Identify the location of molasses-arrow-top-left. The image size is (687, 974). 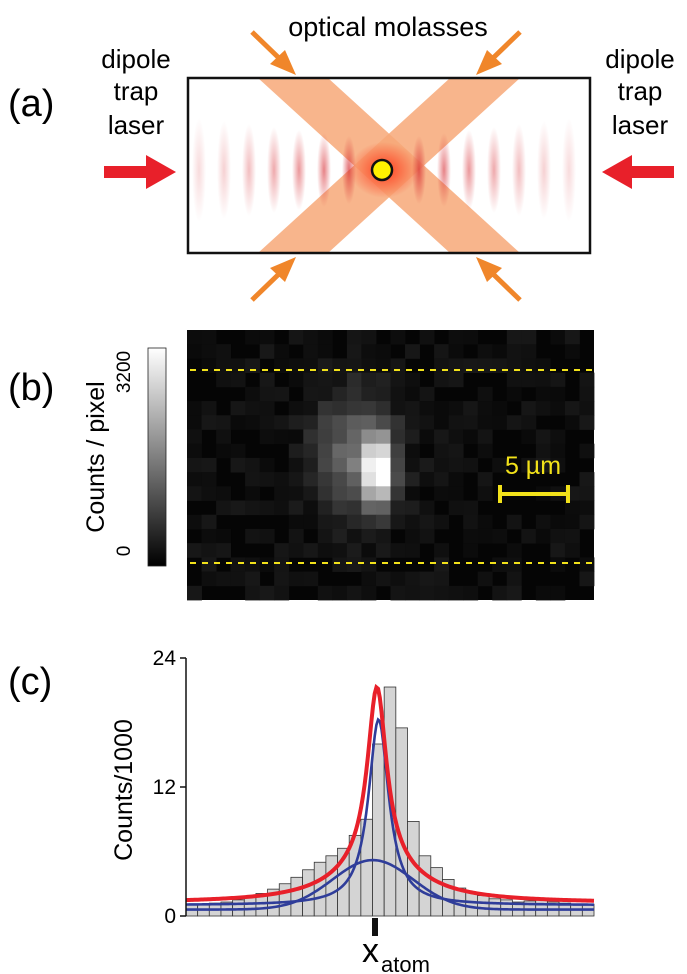
(273, 52).